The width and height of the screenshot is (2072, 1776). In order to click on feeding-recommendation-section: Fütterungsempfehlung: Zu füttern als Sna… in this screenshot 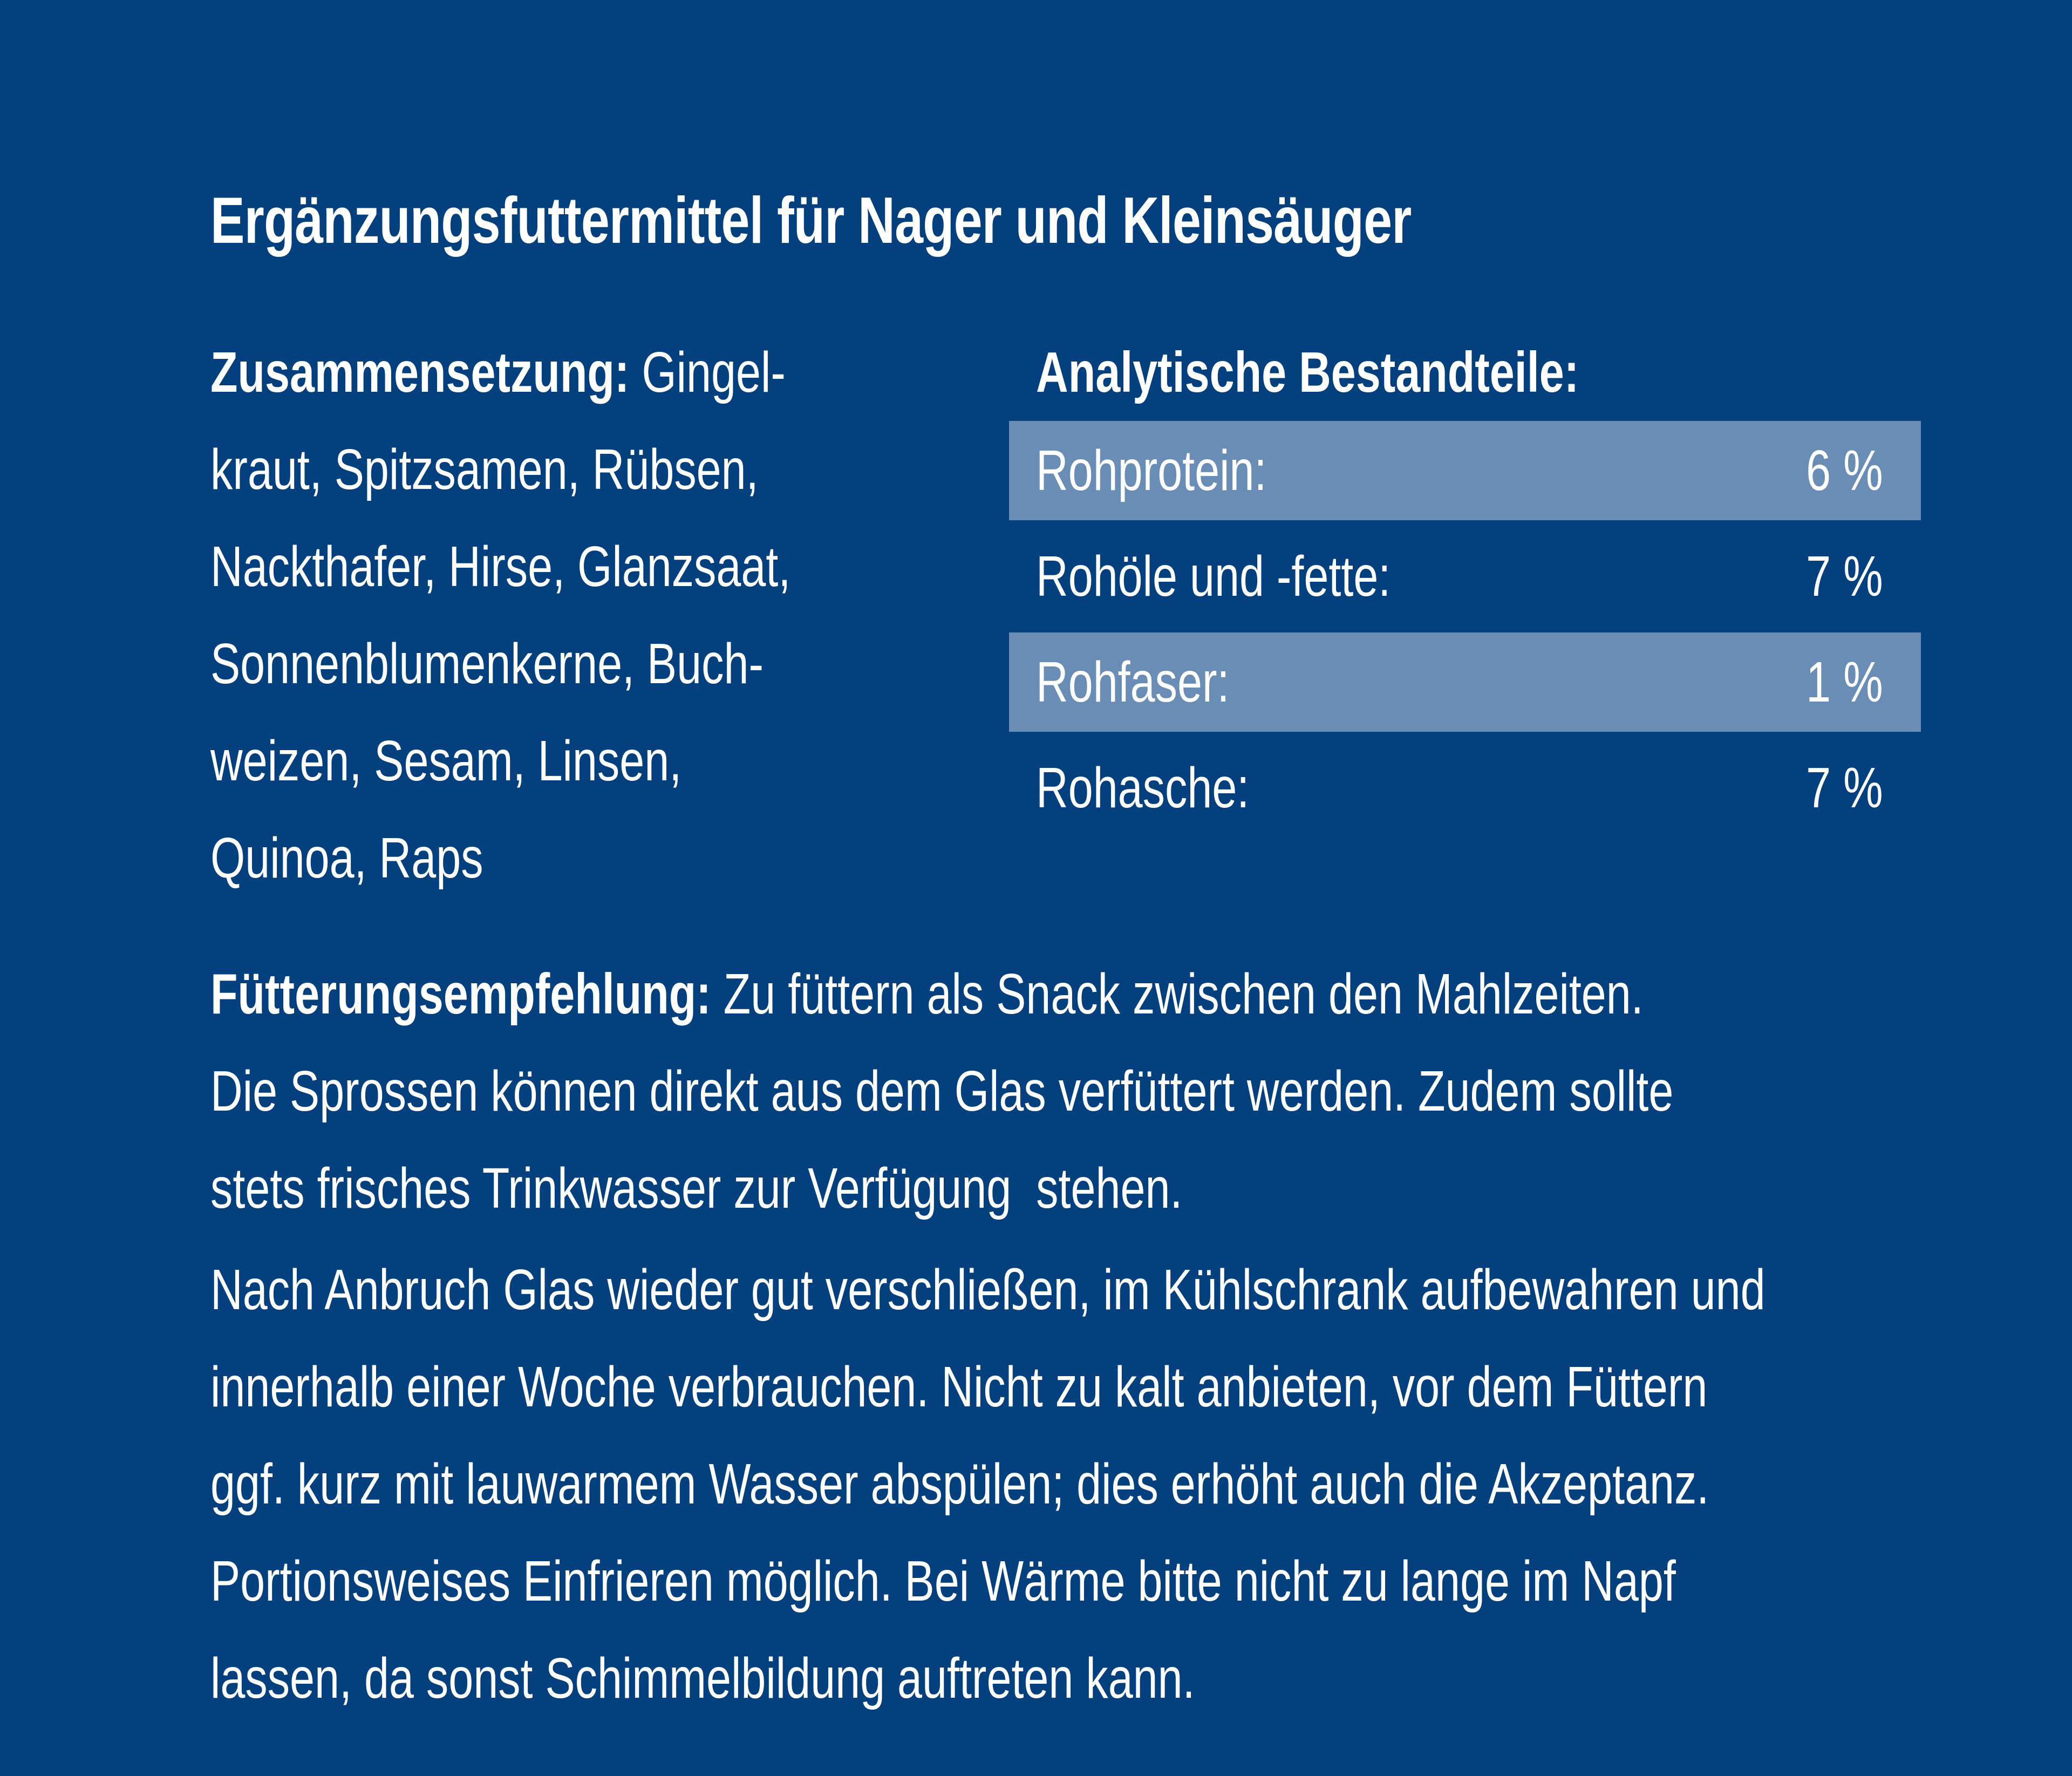, I will do `click(1073, 1091)`.